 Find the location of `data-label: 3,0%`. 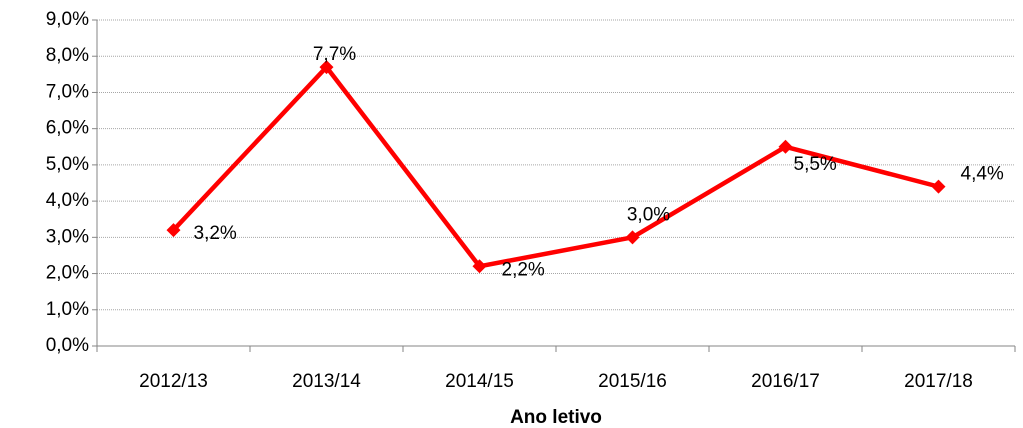

data-label: 3,0% is located at coordinates (648, 214).